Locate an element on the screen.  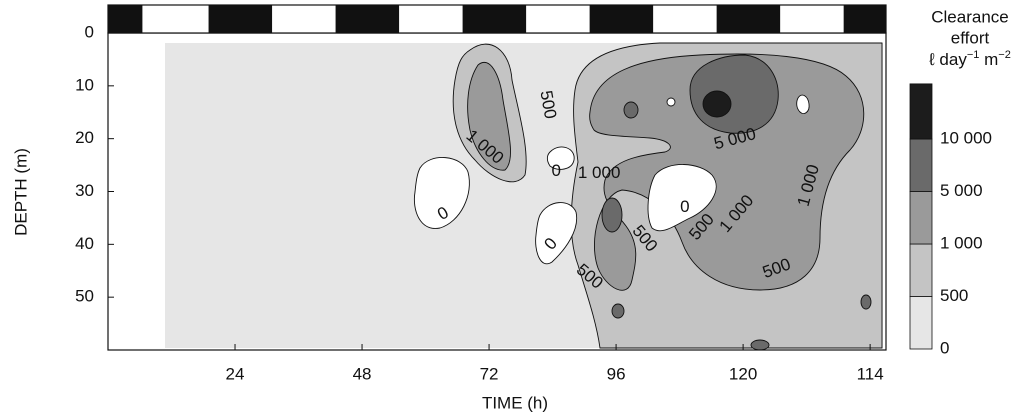
colorbar-label: 5 000 is located at coordinates (961, 190).